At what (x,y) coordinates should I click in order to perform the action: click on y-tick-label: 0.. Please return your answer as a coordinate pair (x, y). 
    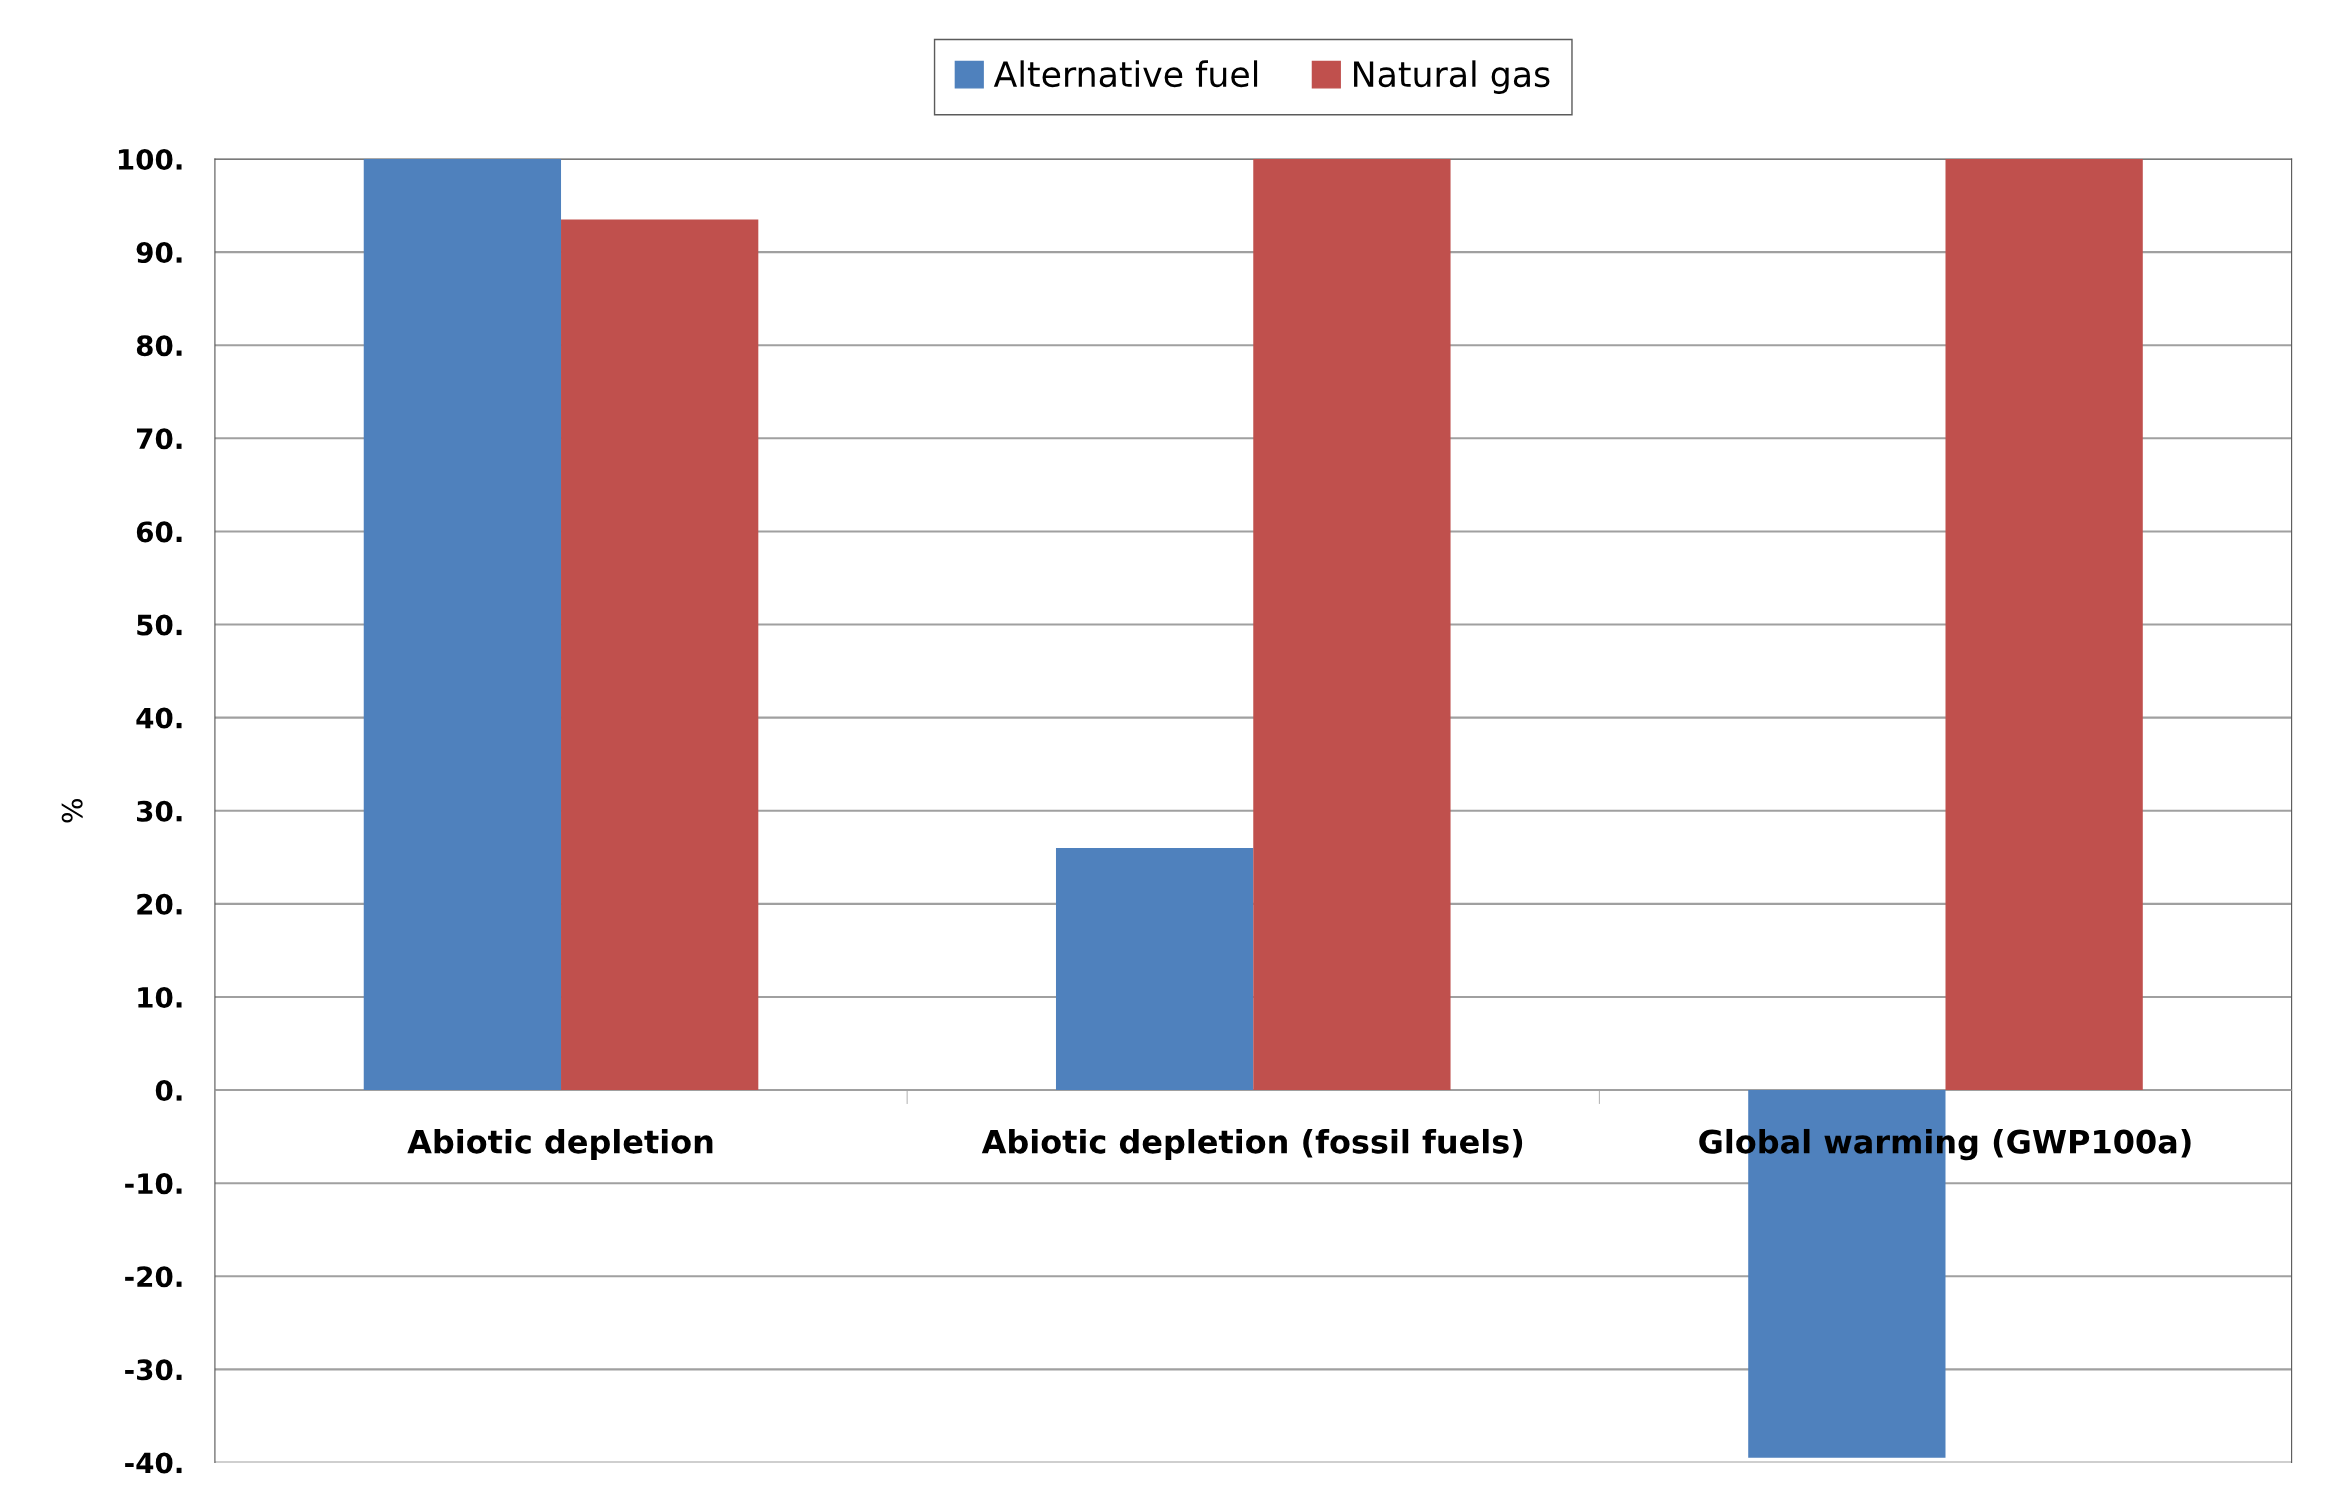
    Looking at the image, I should click on (168, 1091).